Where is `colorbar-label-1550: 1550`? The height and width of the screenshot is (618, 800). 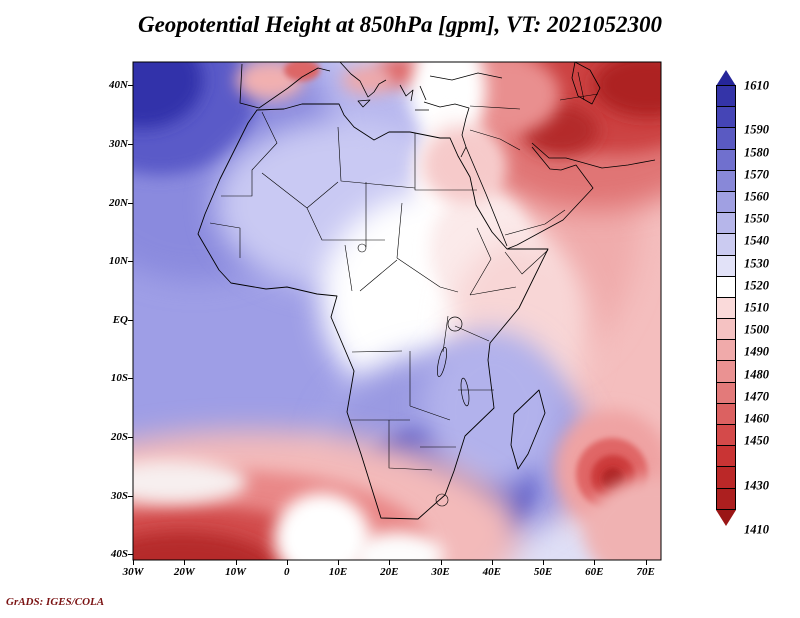
colorbar-label-1550: 1550 is located at coordinates (756, 218).